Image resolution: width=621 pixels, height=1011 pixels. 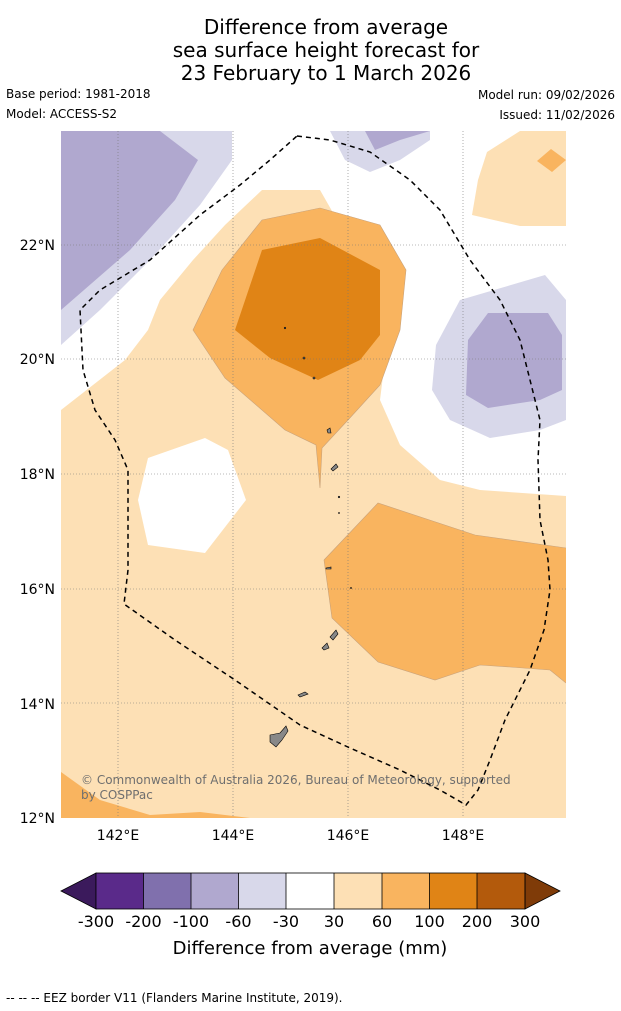 I want to click on lat-label-12n: 12°N, so click(x=37, y=819).